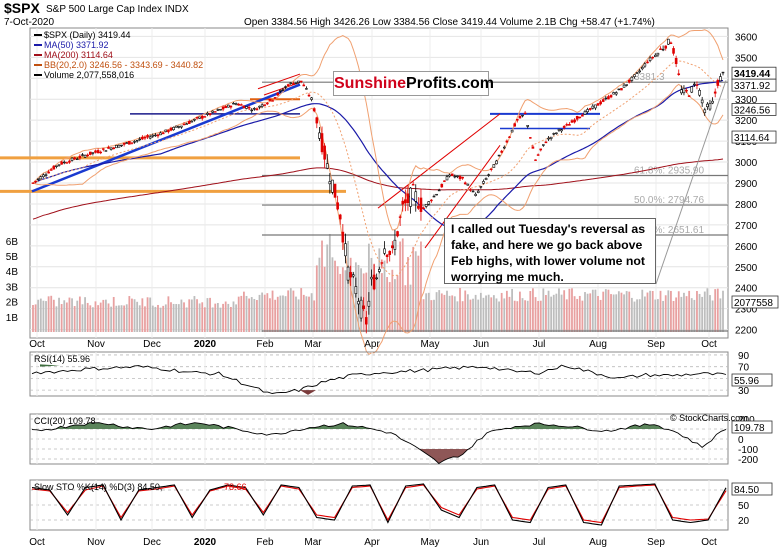 The height and width of the screenshot is (552, 780). Describe the element at coordinates (22, 8) in the screenshot. I see `symbol-title: $SPX` at that location.